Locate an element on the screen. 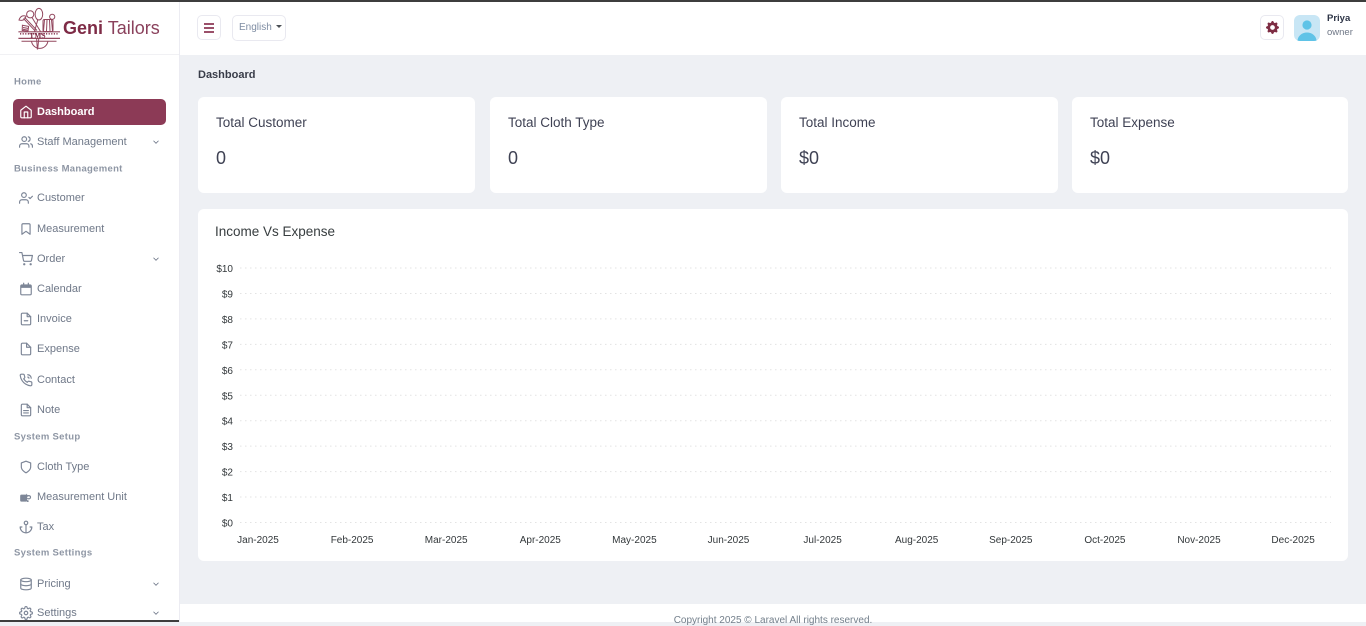  svg-text: $0 is located at coordinates (228, 524).